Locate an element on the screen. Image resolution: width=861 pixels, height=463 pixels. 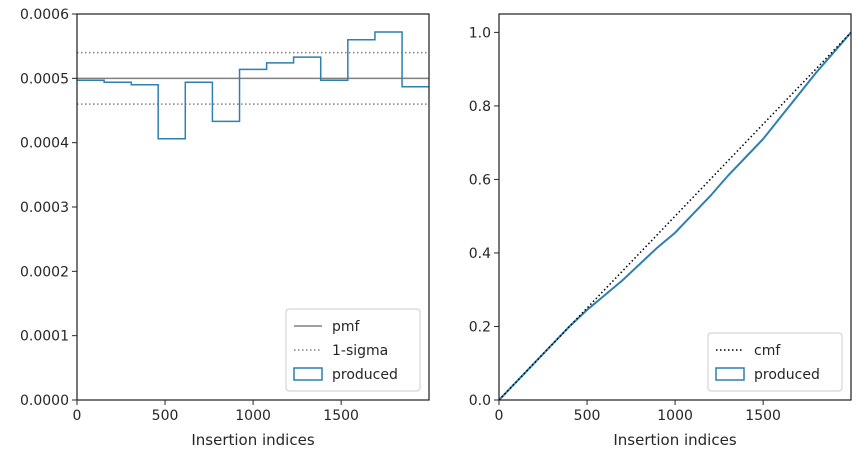
y-tick-label: 1.0 is located at coordinates (480, 33).